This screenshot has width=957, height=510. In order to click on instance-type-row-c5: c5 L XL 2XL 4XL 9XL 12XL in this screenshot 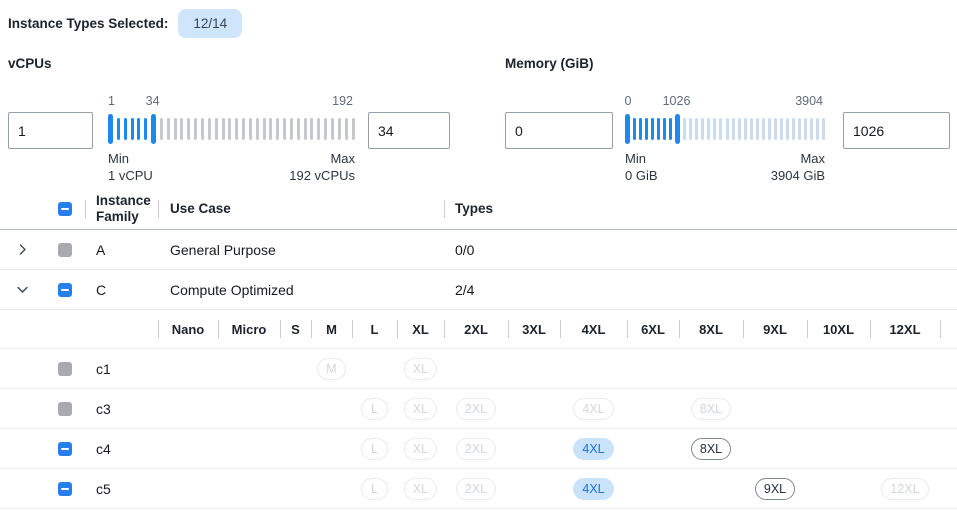, I will do `click(478, 489)`.